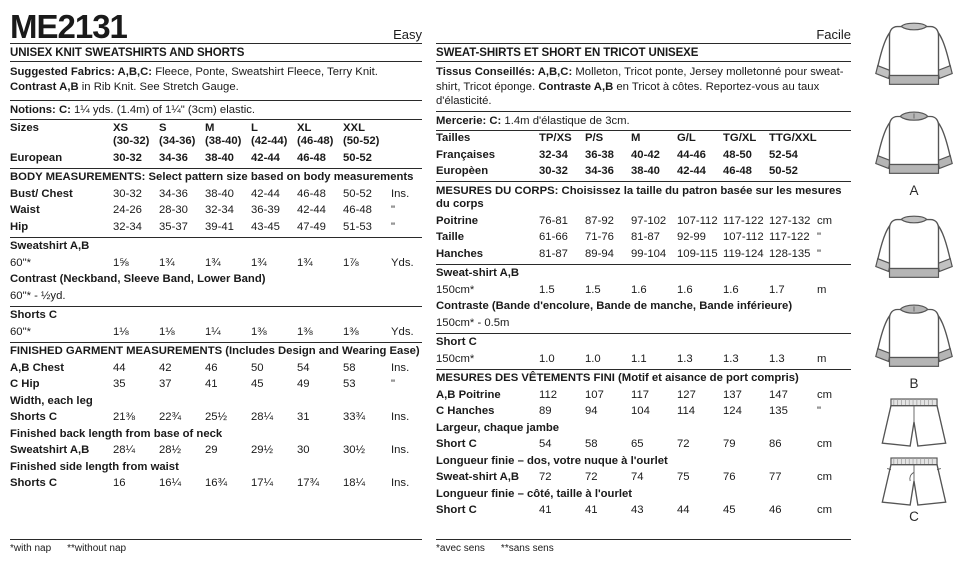 The height and width of the screenshot is (563, 957). I want to click on cell: 34-36, so click(173, 193).